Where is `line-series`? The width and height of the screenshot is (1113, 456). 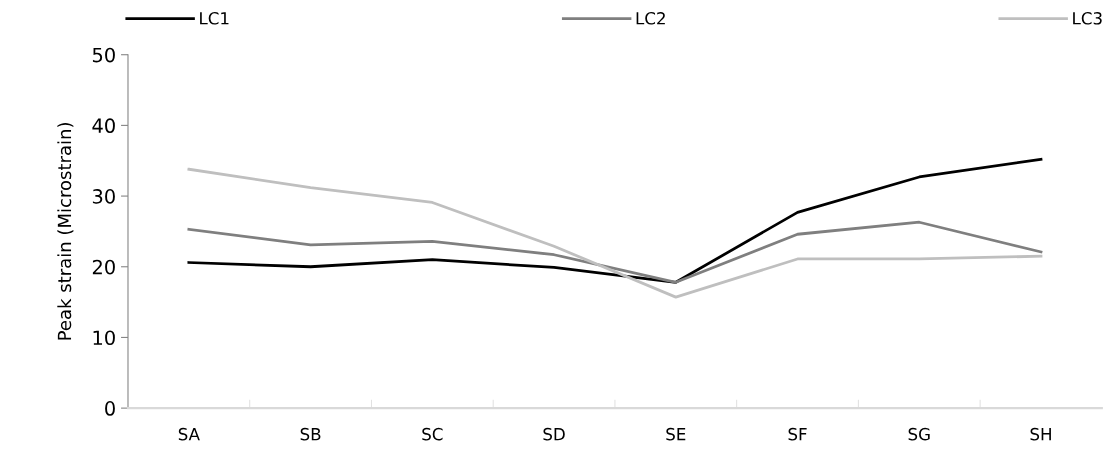 line-series is located at coordinates (615, 252).